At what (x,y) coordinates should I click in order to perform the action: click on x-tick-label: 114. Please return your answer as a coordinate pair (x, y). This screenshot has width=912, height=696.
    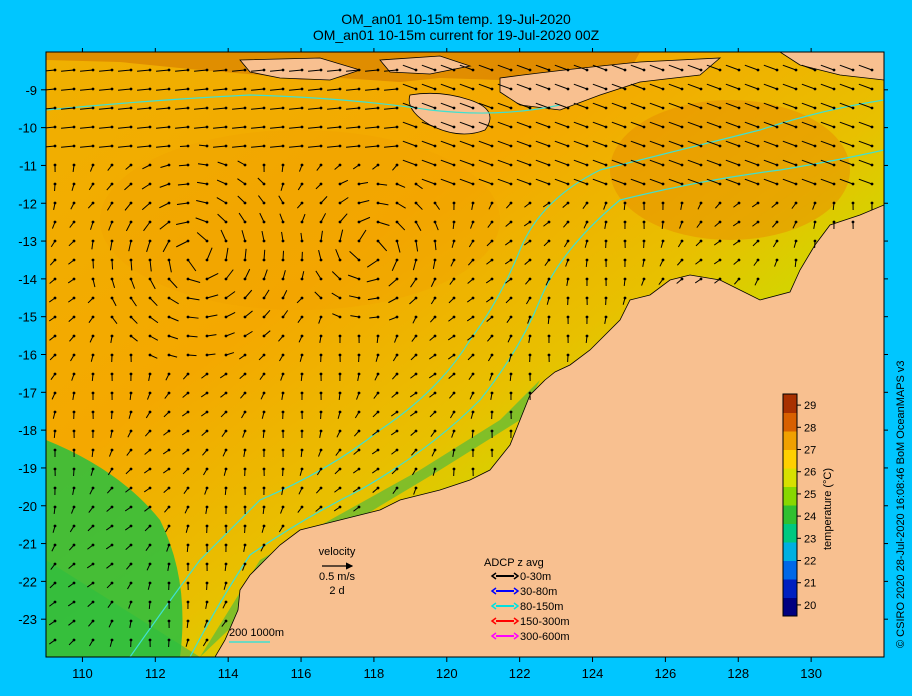
    Looking at the image, I should click on (228, 673).